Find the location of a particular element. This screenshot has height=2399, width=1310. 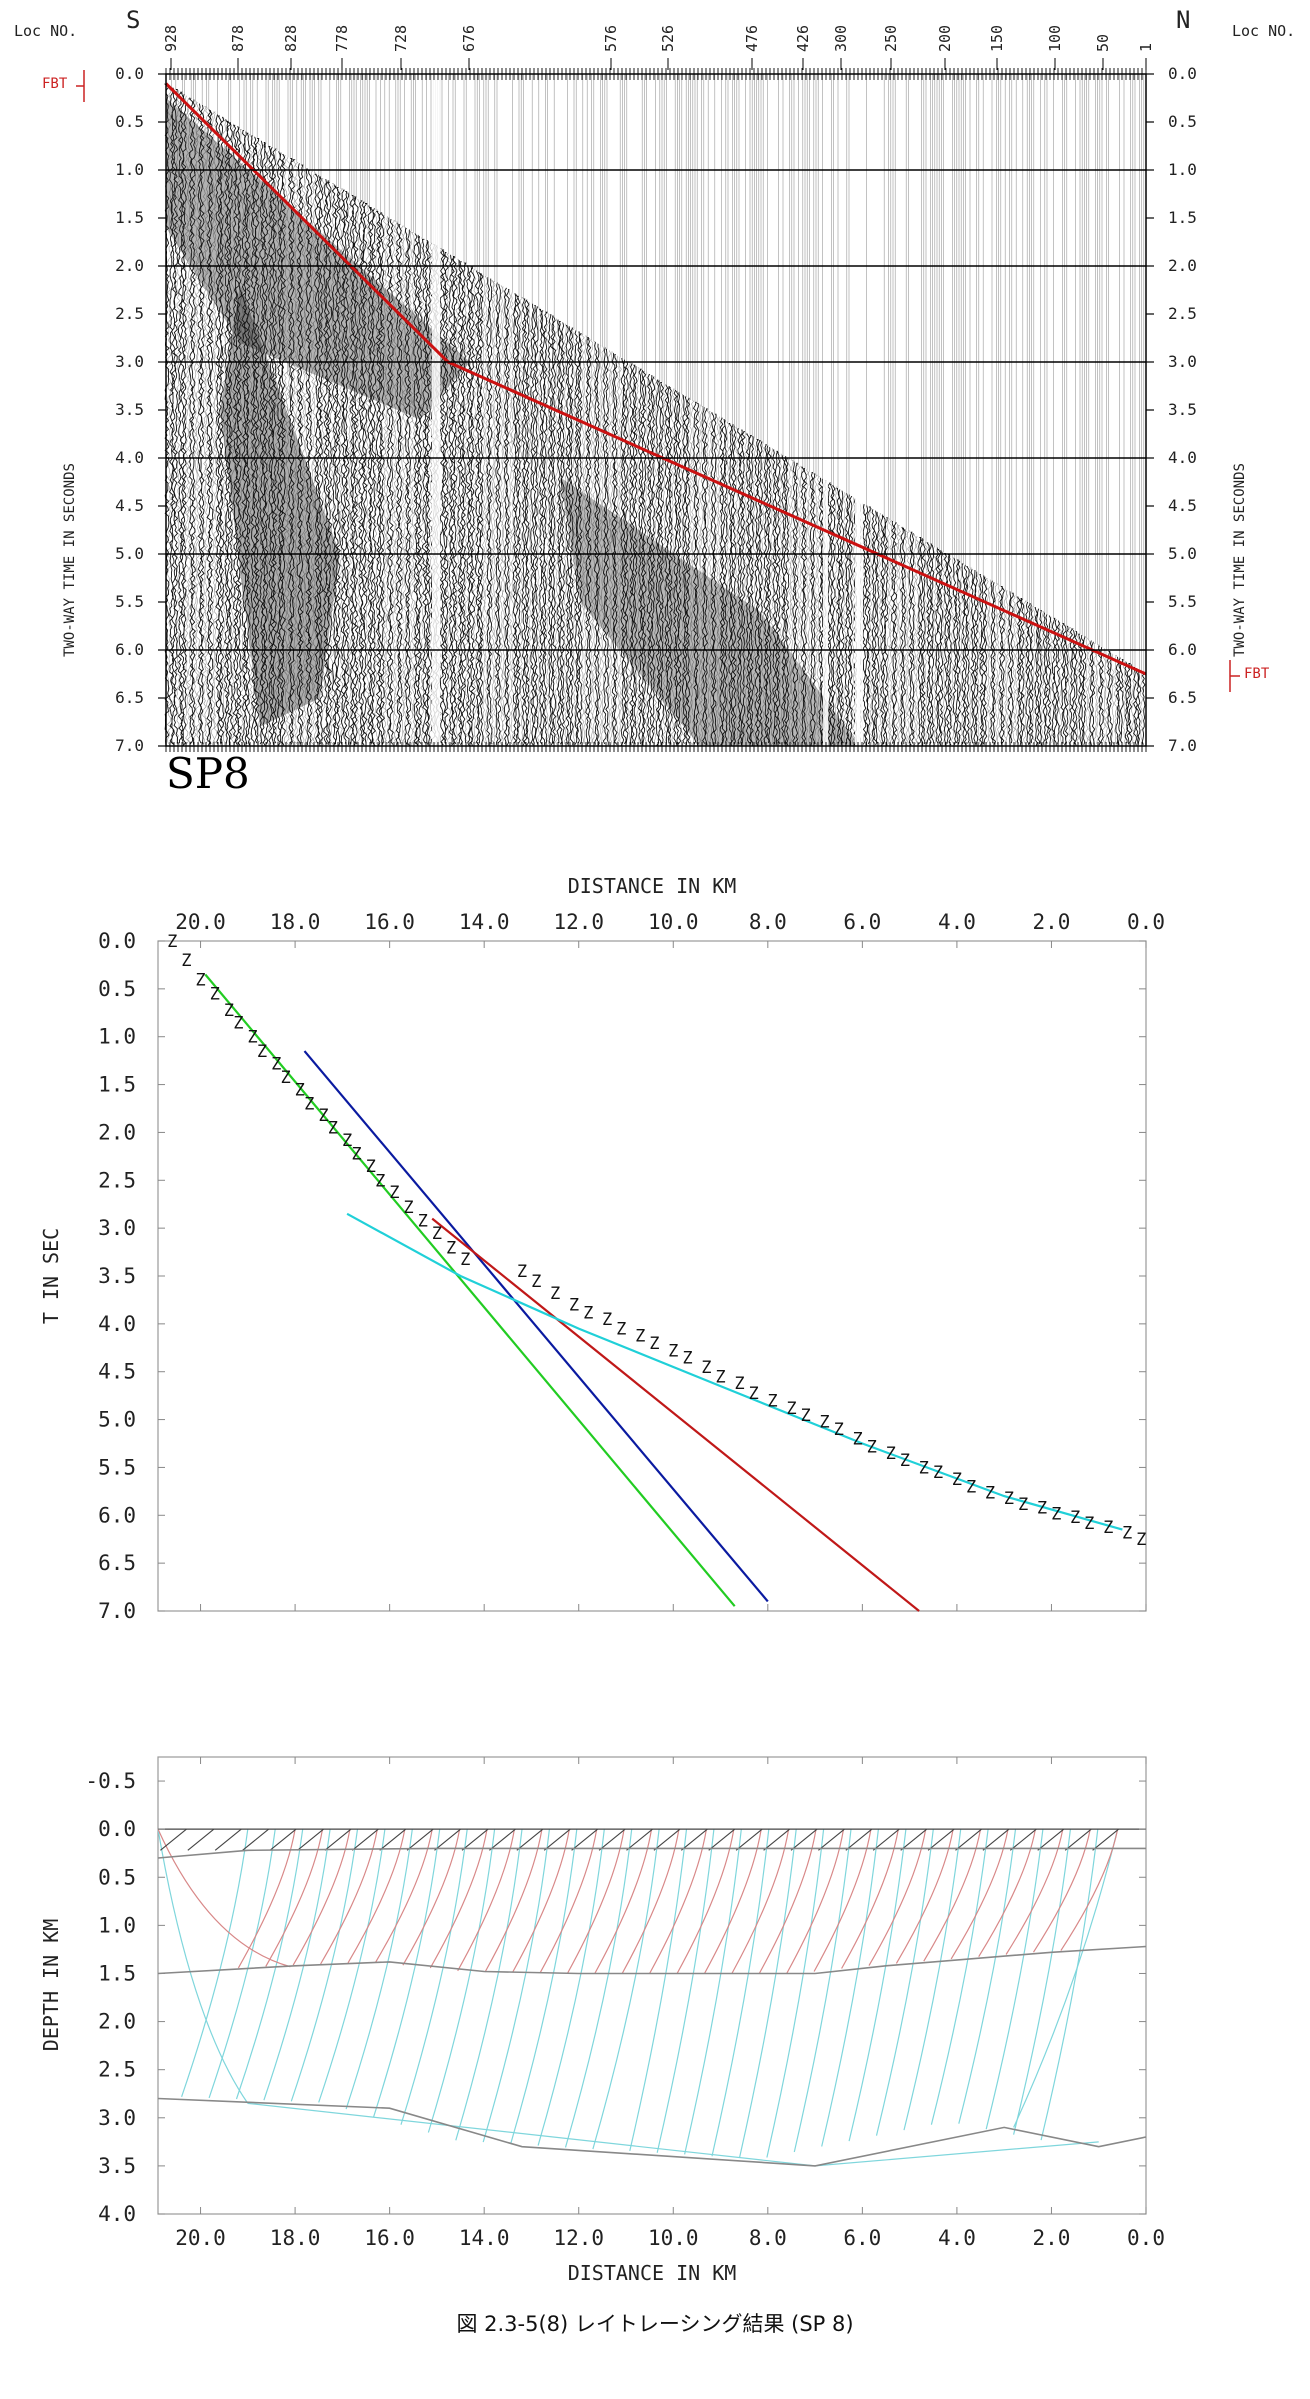

fbt-label-left: FBT is located at coordinates (55, 84).